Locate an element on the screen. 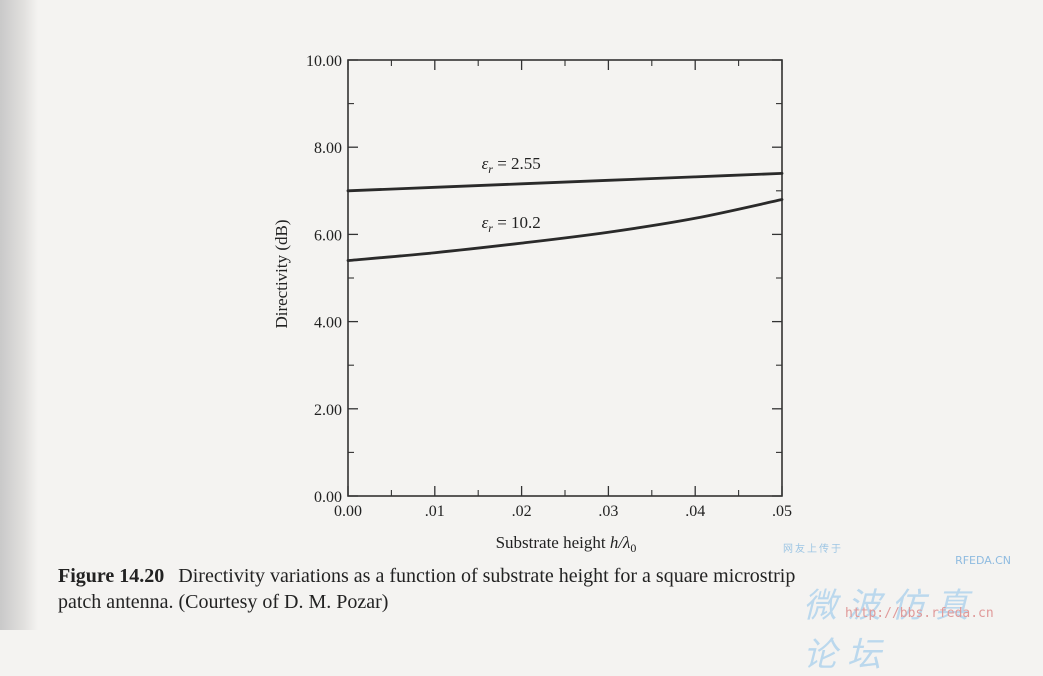  x-tick-label: 0.00 is located at coordinates (348, 511).